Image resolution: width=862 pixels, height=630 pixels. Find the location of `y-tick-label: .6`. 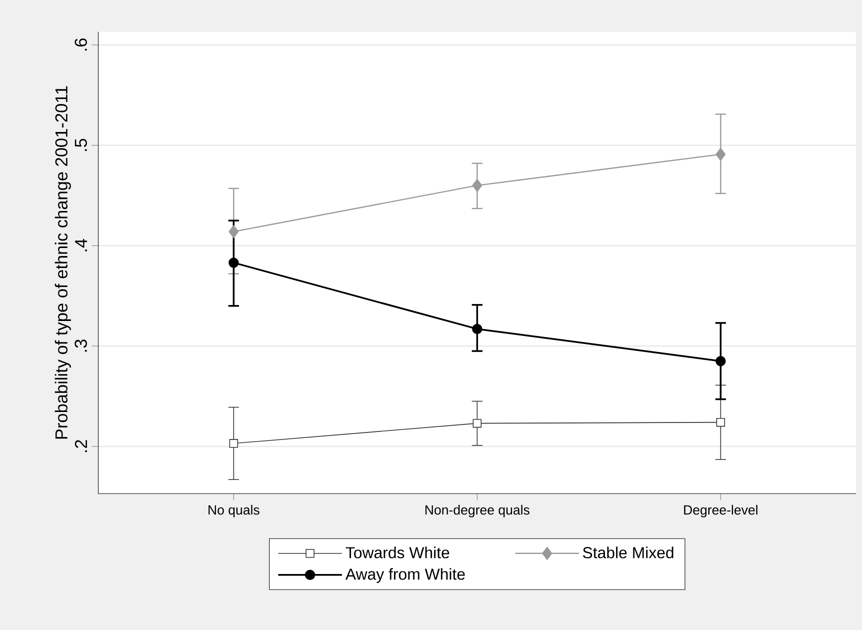

y-tick-label: .6 is located at coordinates (80, 44).